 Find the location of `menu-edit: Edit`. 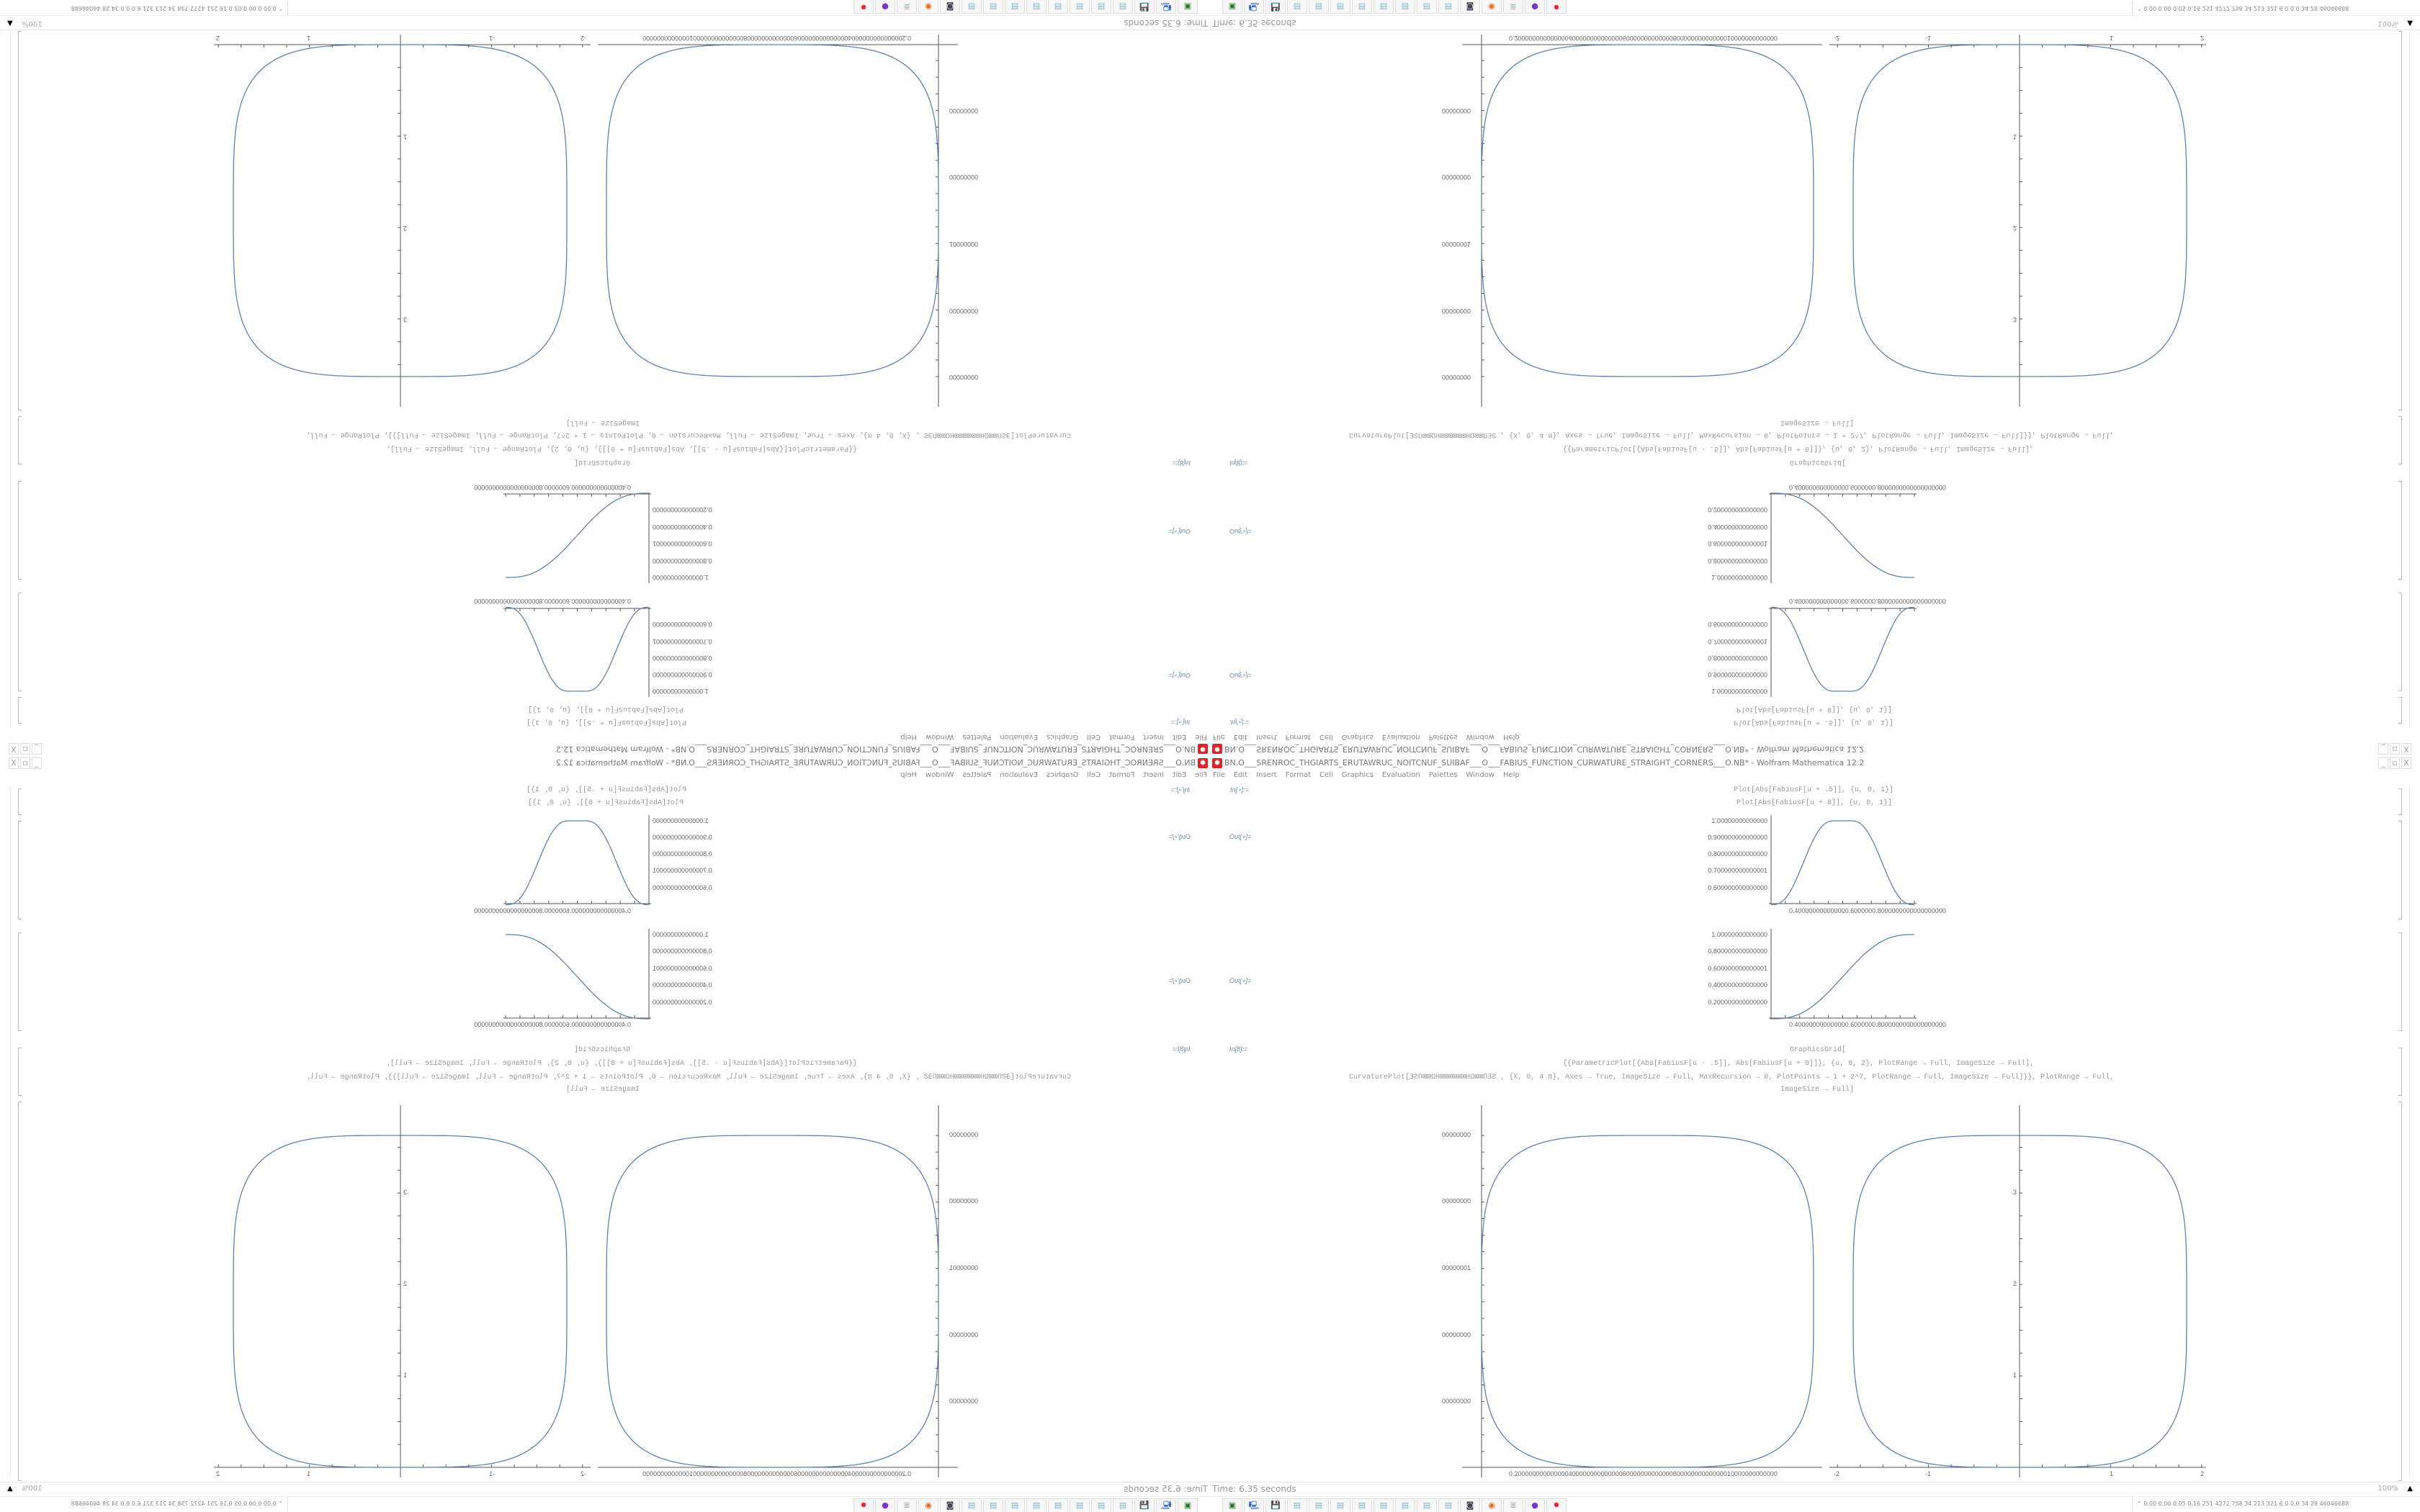

menu-edit: Edit is located at coordinates (1240, 775).